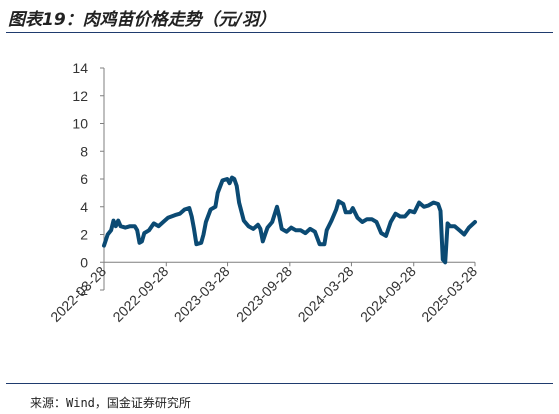 Image resolution: width=559 pixels, height=414 pixels. What do you see at coordinates (82, 290) in the screenshot?
I see `y-tick-label: -2` at bounding box center [82, 290].